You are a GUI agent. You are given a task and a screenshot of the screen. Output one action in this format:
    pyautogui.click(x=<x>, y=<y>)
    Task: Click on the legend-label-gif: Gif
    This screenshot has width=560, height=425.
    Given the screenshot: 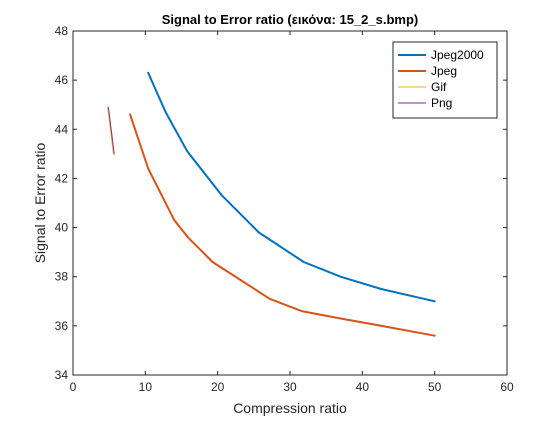 What is the action you would take?
    pyautogui.click(x=439, y=87)
    